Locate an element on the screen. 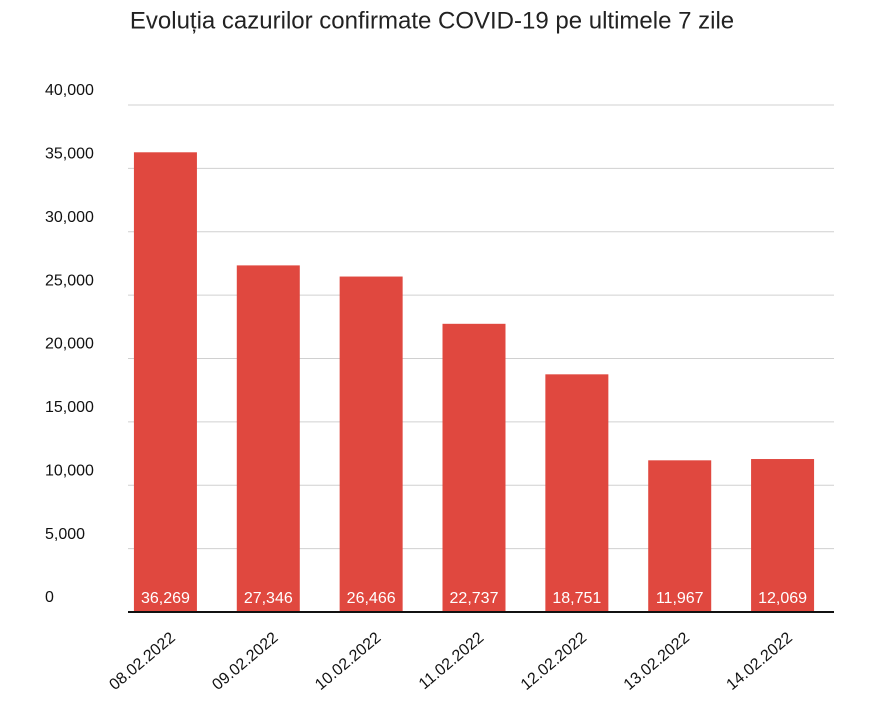 This screenshot has width=880, height=722. value-label: 22,737 is located at coordinates (474, 598).